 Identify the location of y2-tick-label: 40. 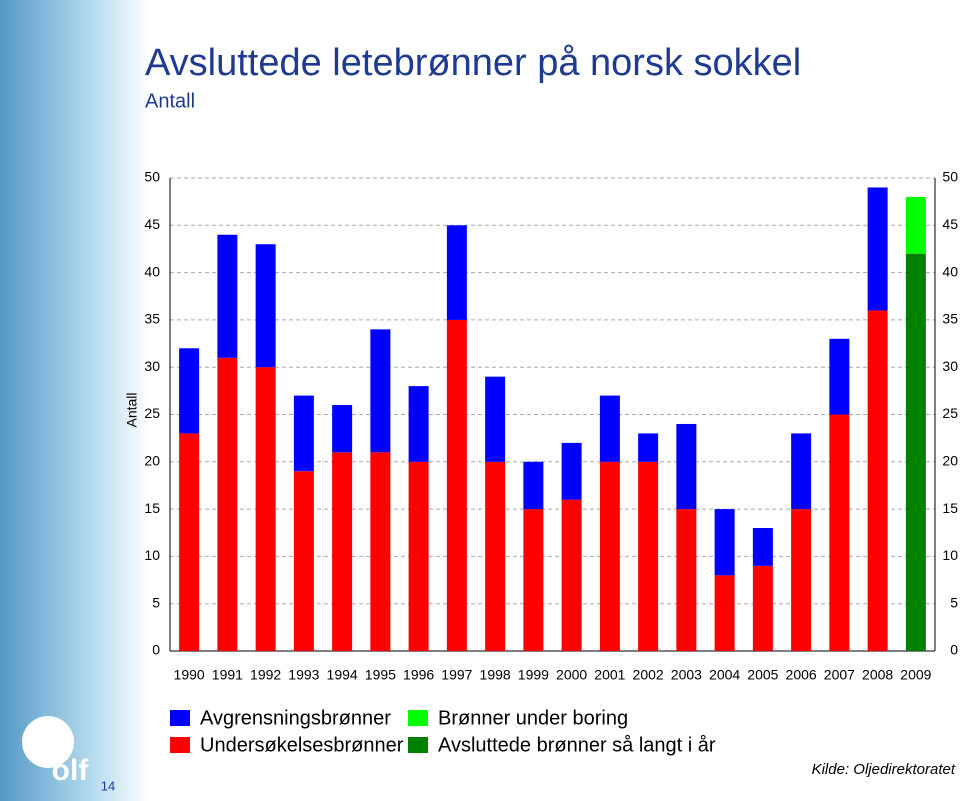
(950, 271).